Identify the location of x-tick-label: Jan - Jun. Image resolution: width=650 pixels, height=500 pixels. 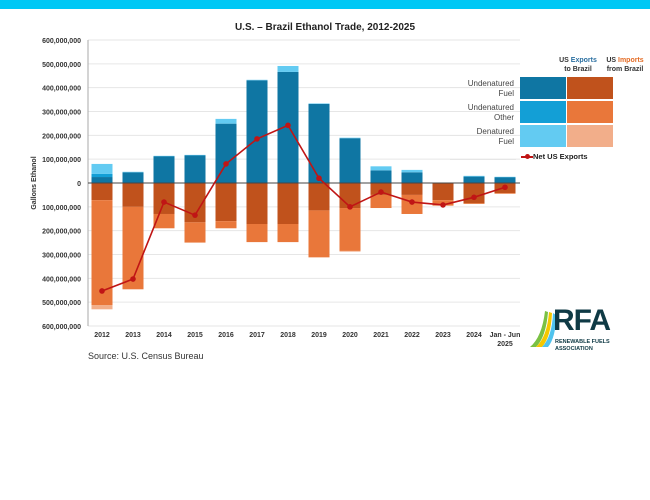
(505, 335).